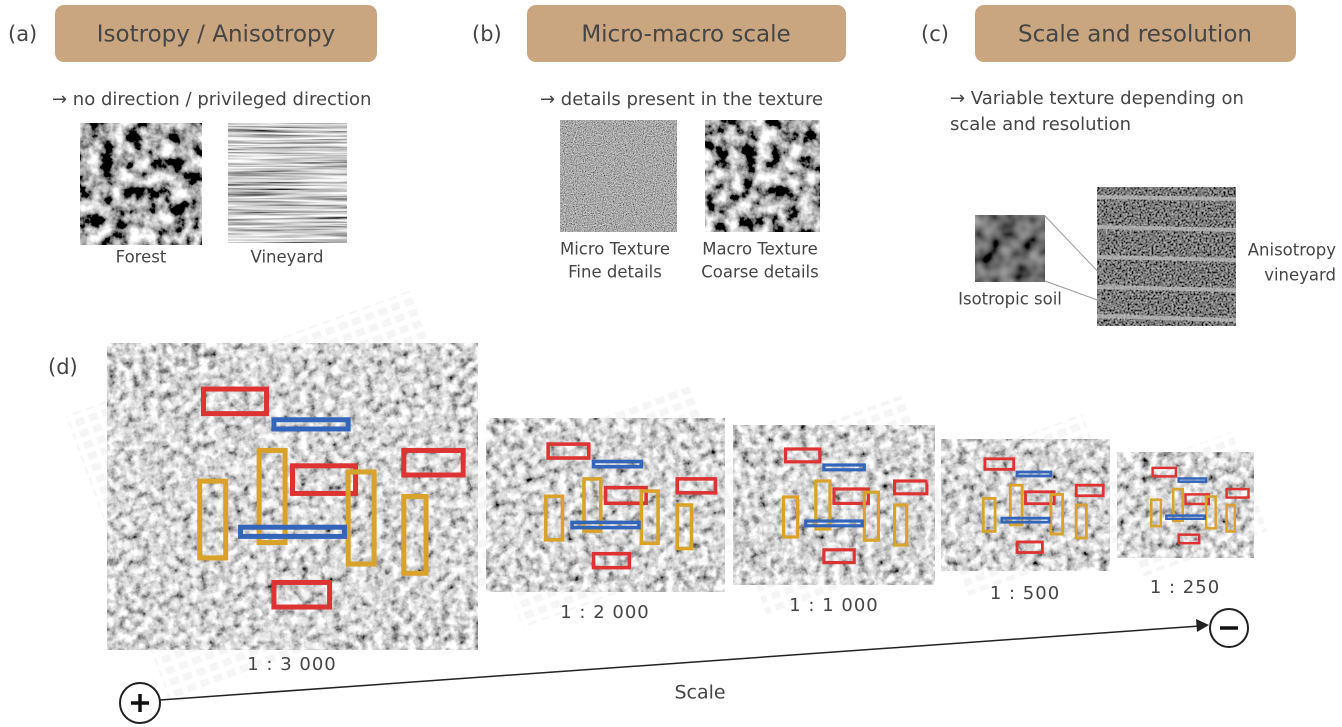 The image size is (1342, 727). What do you see at coordinates (681, 99) in the screenshot?
I see `description: → details present in the texture` at bounding box center [681, 99].